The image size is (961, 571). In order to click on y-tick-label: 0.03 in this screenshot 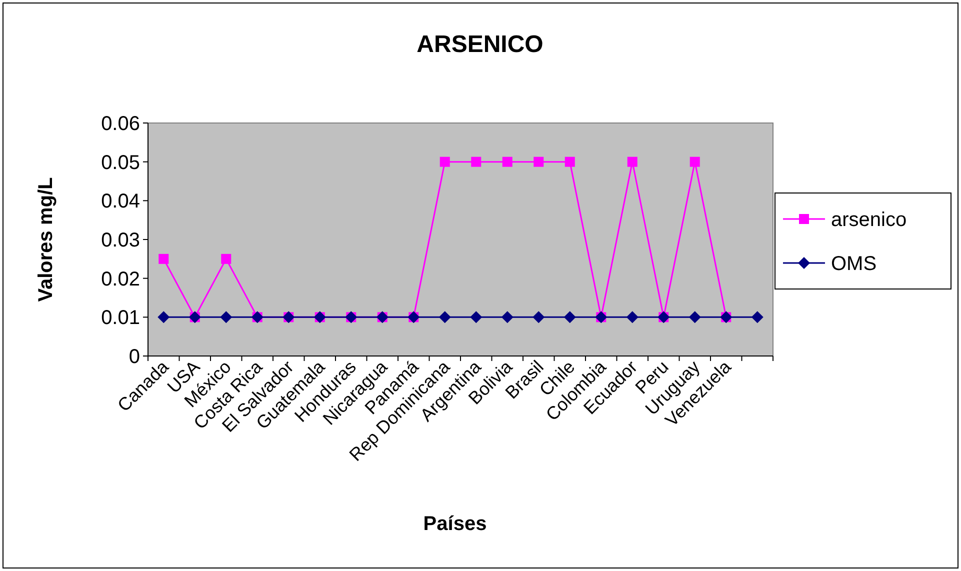, I will do `click(120, 241)`.